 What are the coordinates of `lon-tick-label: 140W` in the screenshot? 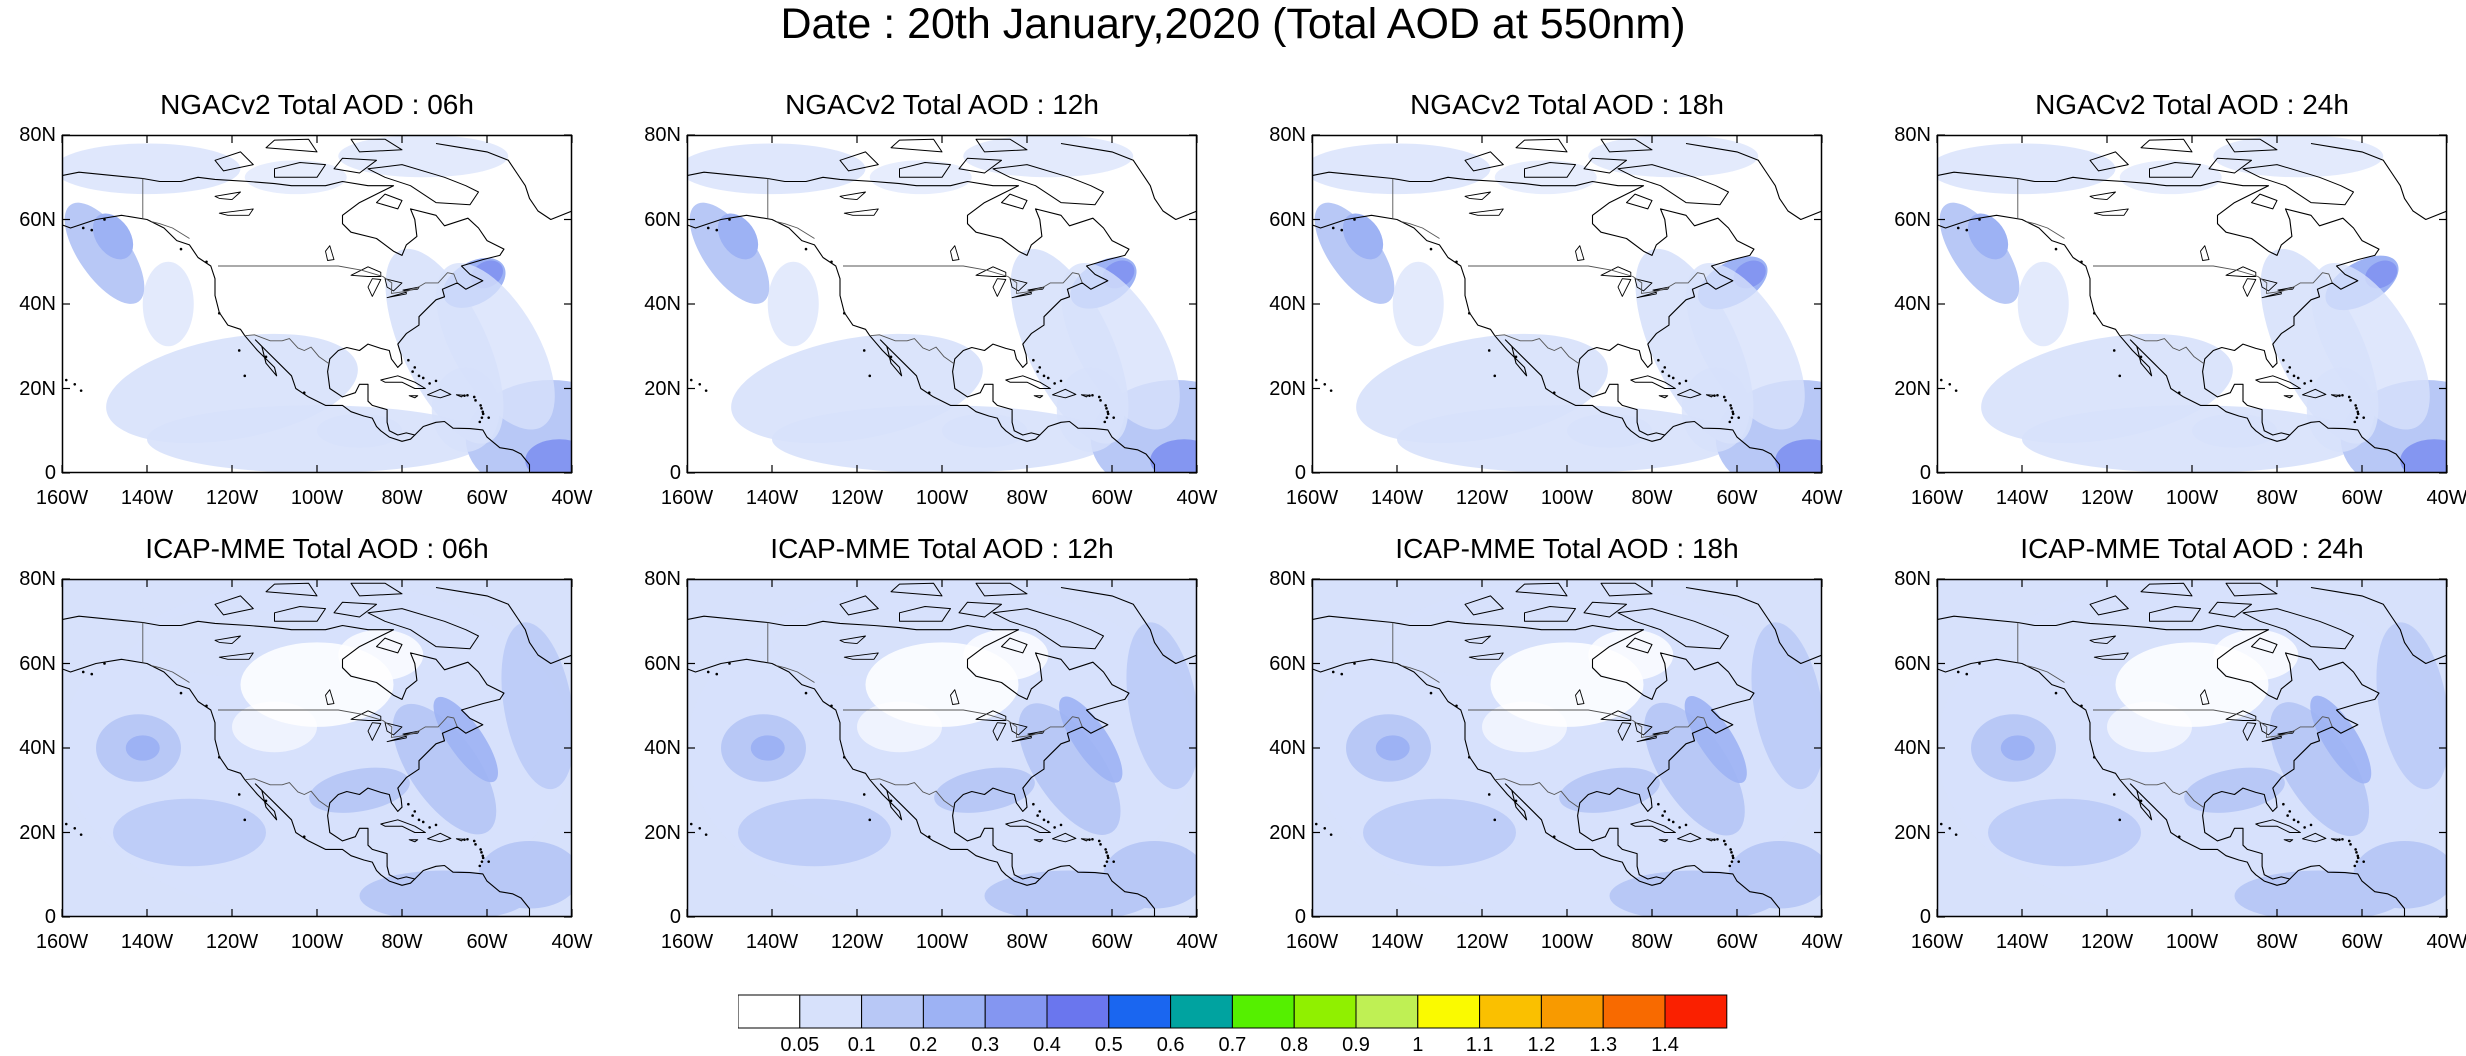 It's located at (772, 498).